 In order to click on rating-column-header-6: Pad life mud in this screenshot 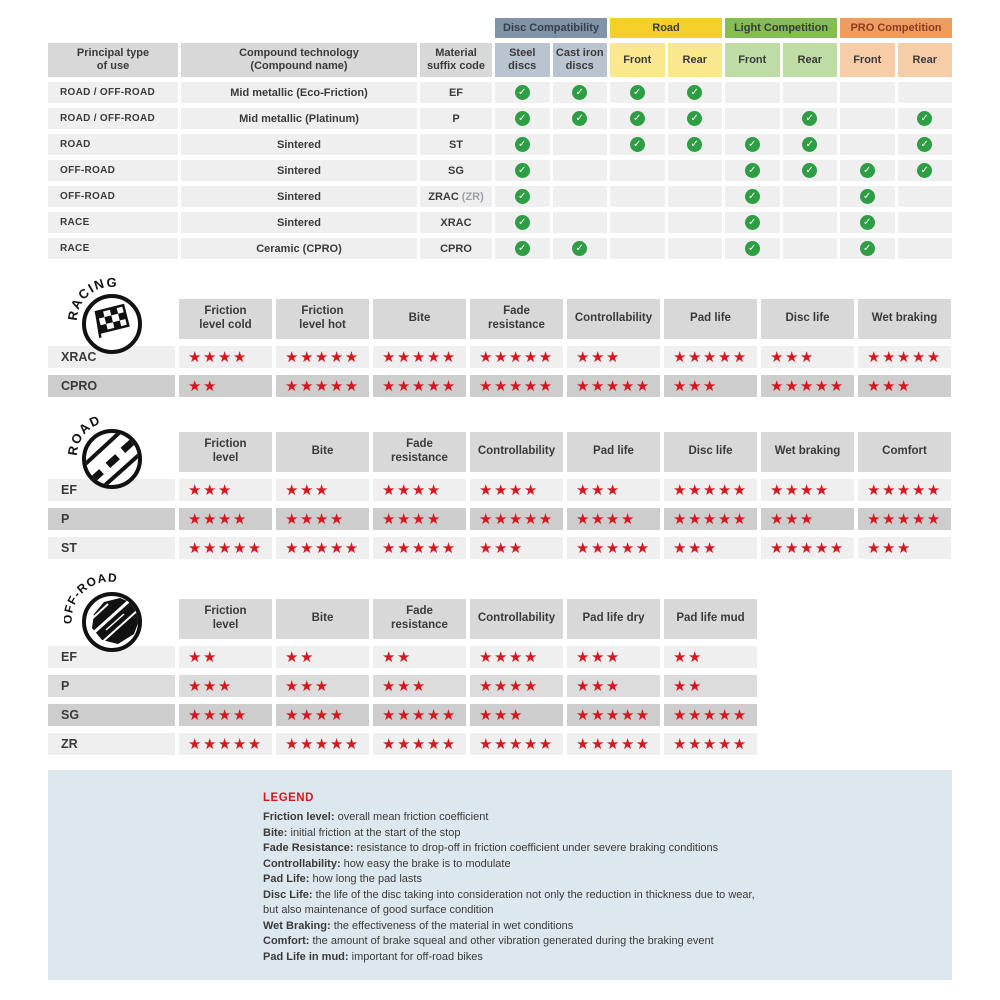, I will do `click(710, 619)`.